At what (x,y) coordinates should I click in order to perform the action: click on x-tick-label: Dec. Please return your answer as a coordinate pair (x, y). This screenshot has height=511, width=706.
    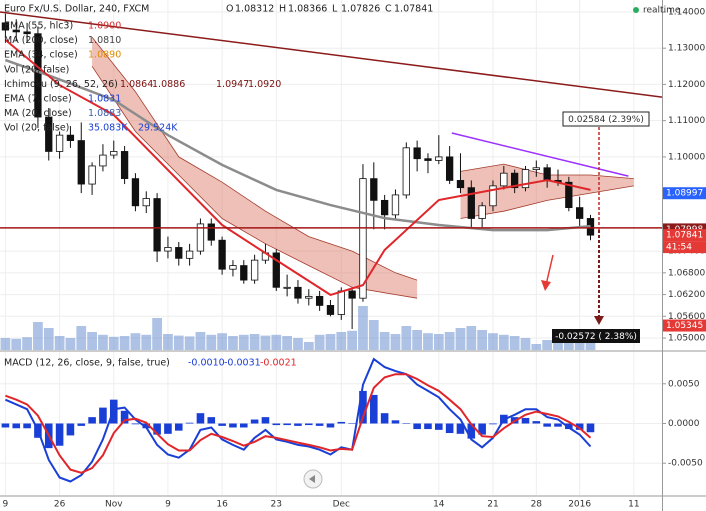
    Looking at the image, I should click on (341, 505).